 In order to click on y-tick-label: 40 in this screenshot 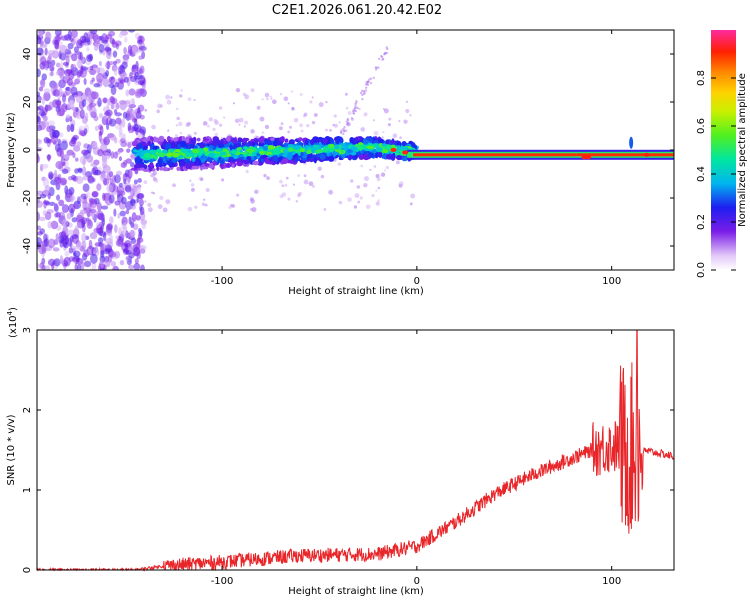, I will do `click(27, 54)`.